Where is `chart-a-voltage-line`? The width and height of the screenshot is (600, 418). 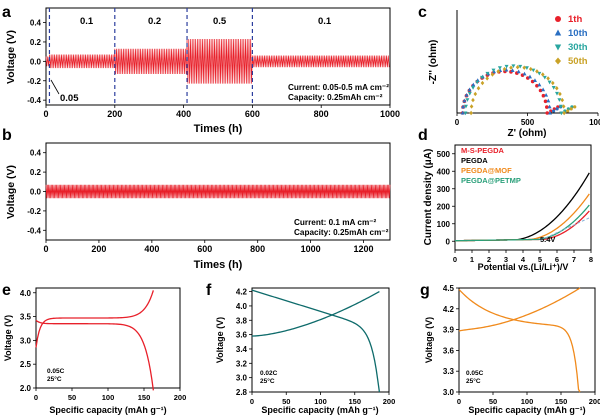
chart-a-voltage-line is located at coordinates (217, 61).